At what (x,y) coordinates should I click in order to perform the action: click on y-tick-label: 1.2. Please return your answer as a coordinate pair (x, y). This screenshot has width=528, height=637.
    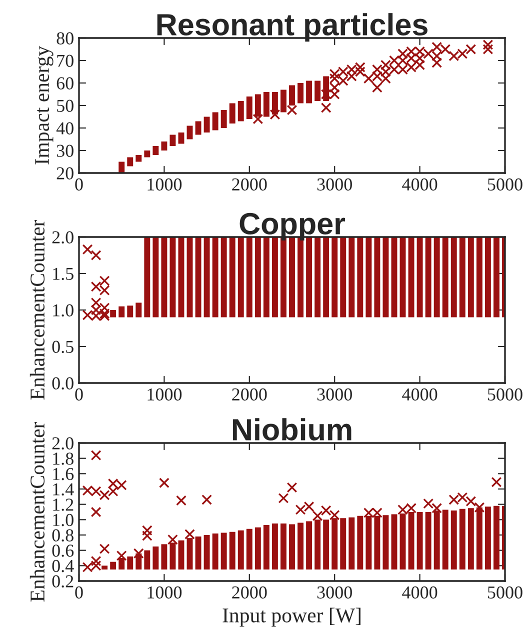
    Looking at the image, I should click on (63, 504).